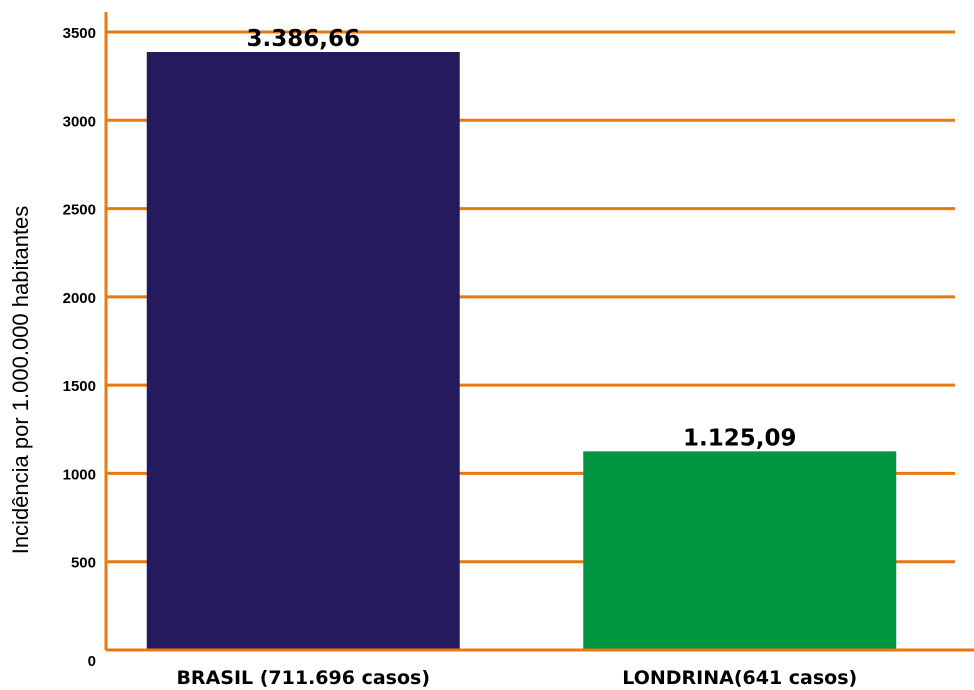  Describe the element at coordinates (740, 550) in the screenshot. I see `bar` at that location.